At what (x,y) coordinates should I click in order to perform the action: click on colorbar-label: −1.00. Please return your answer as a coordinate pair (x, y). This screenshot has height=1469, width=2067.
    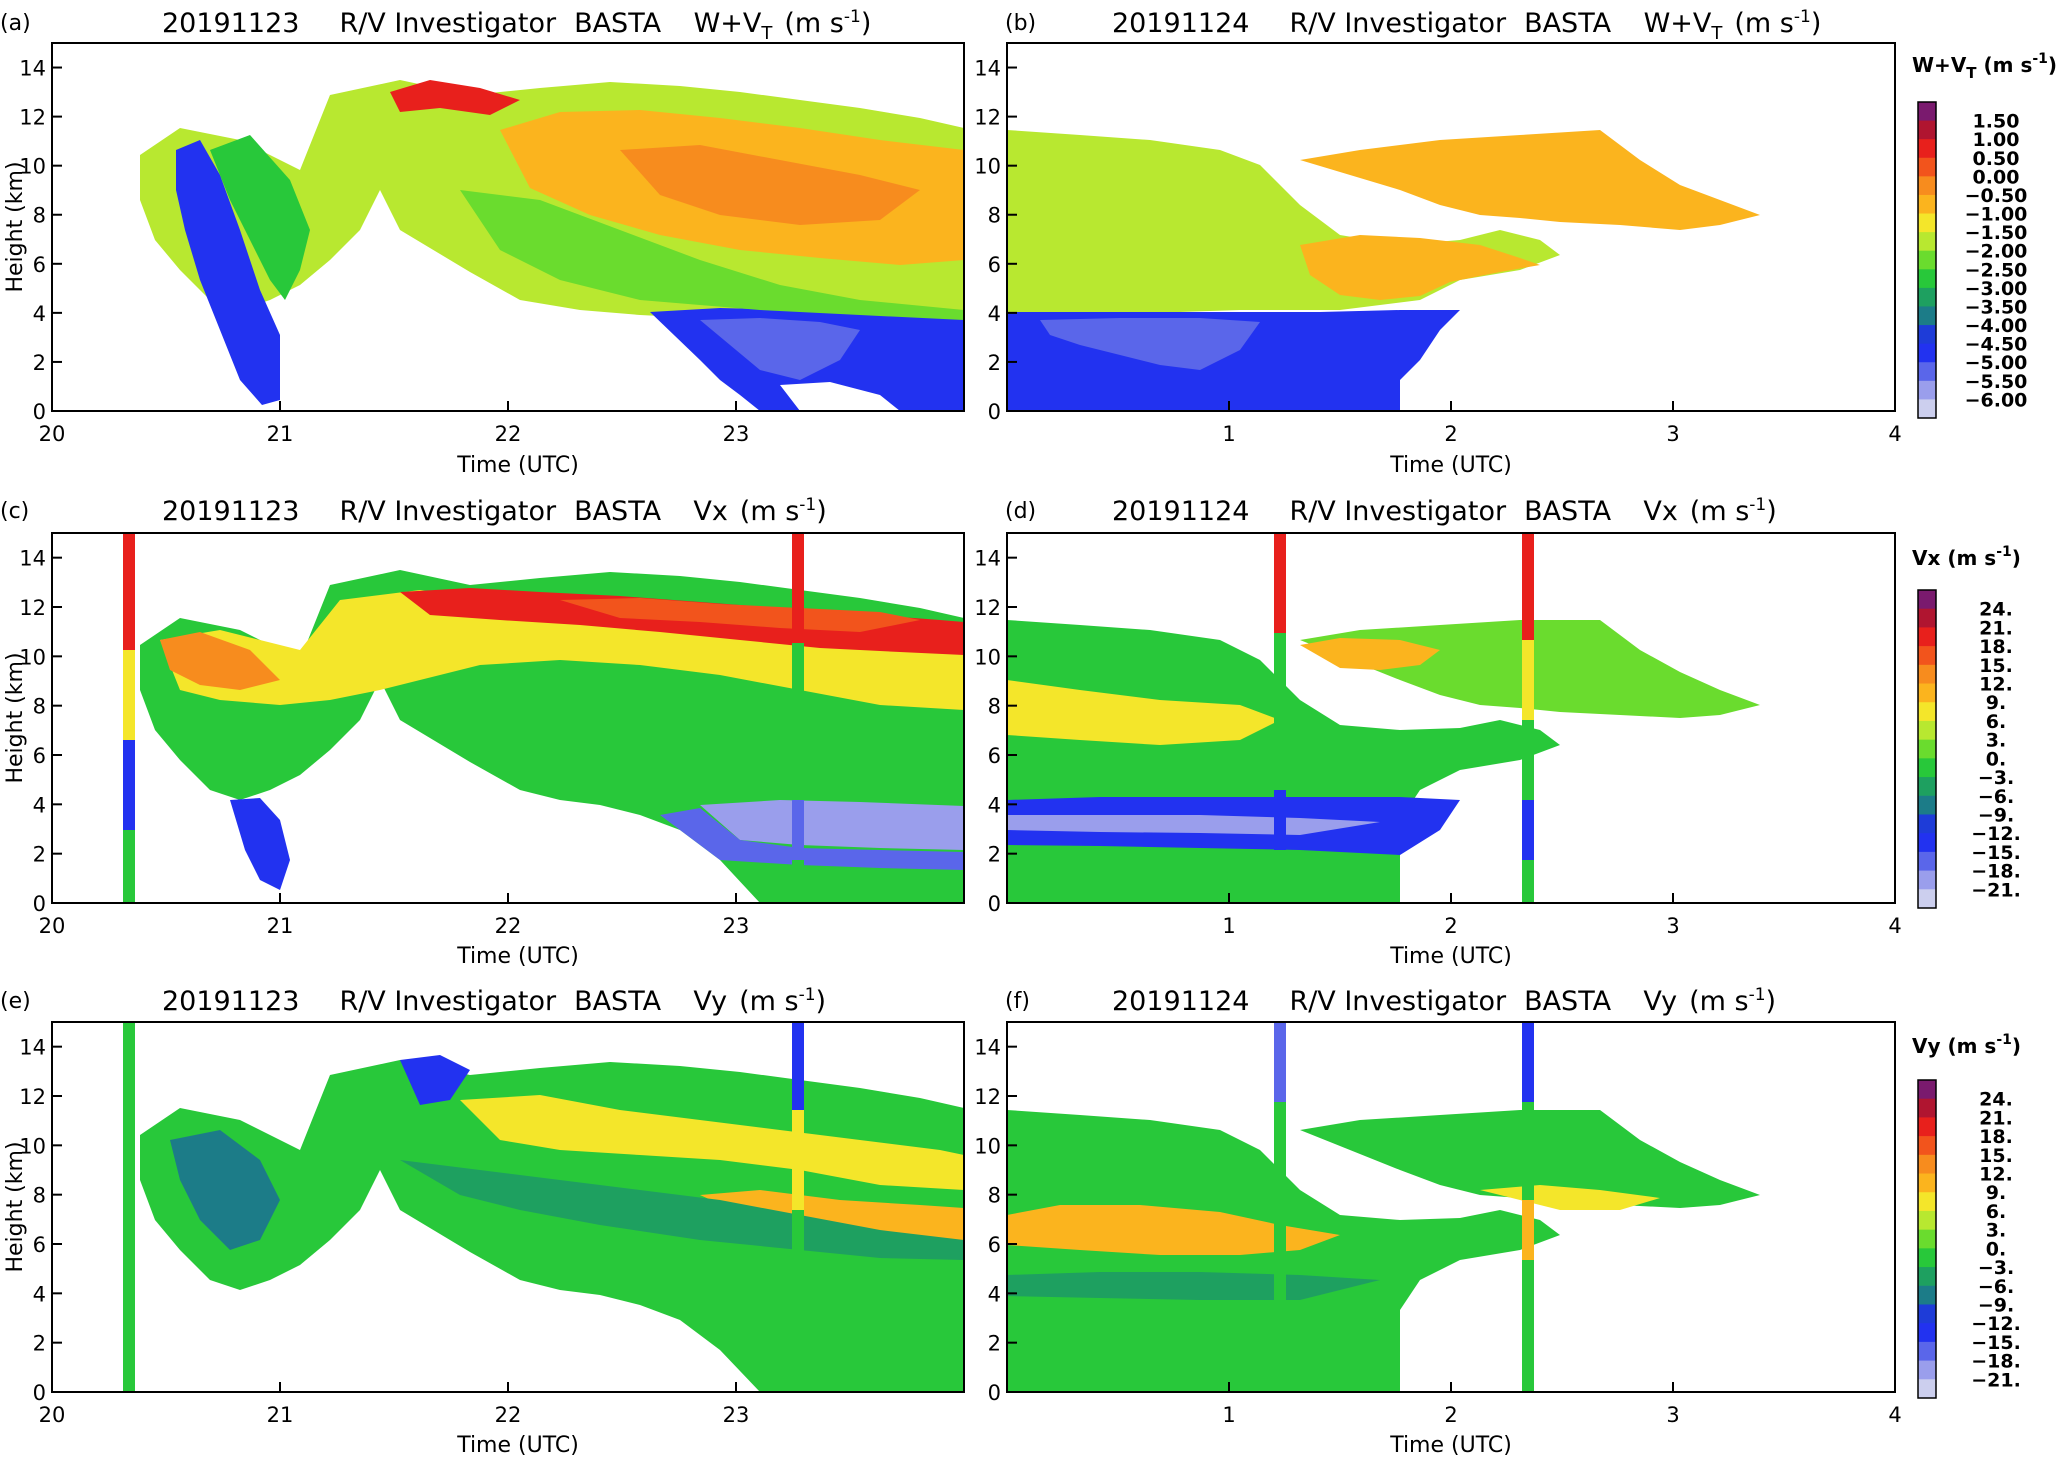
    Looking at the image, I should click on (1996, 215).